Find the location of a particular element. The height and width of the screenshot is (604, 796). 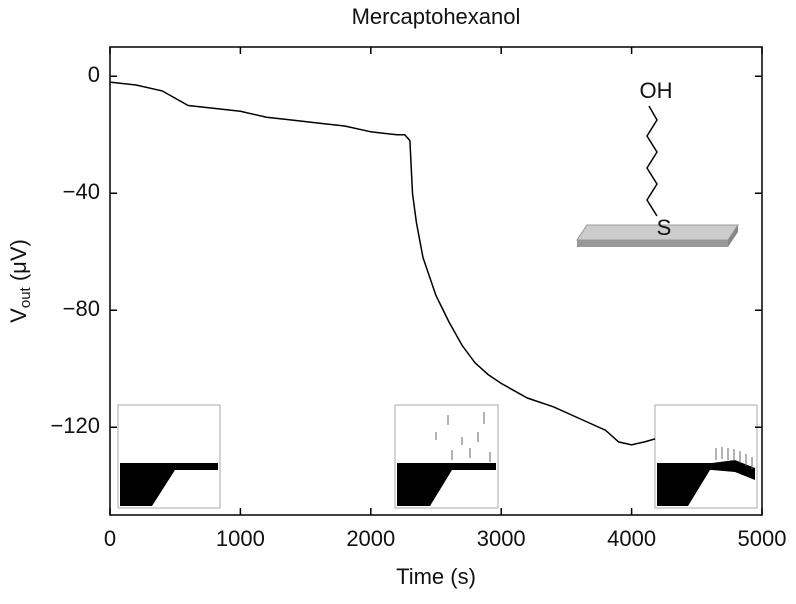

chart-title: Mercaptohexanol is located at coordinates (436, 16).